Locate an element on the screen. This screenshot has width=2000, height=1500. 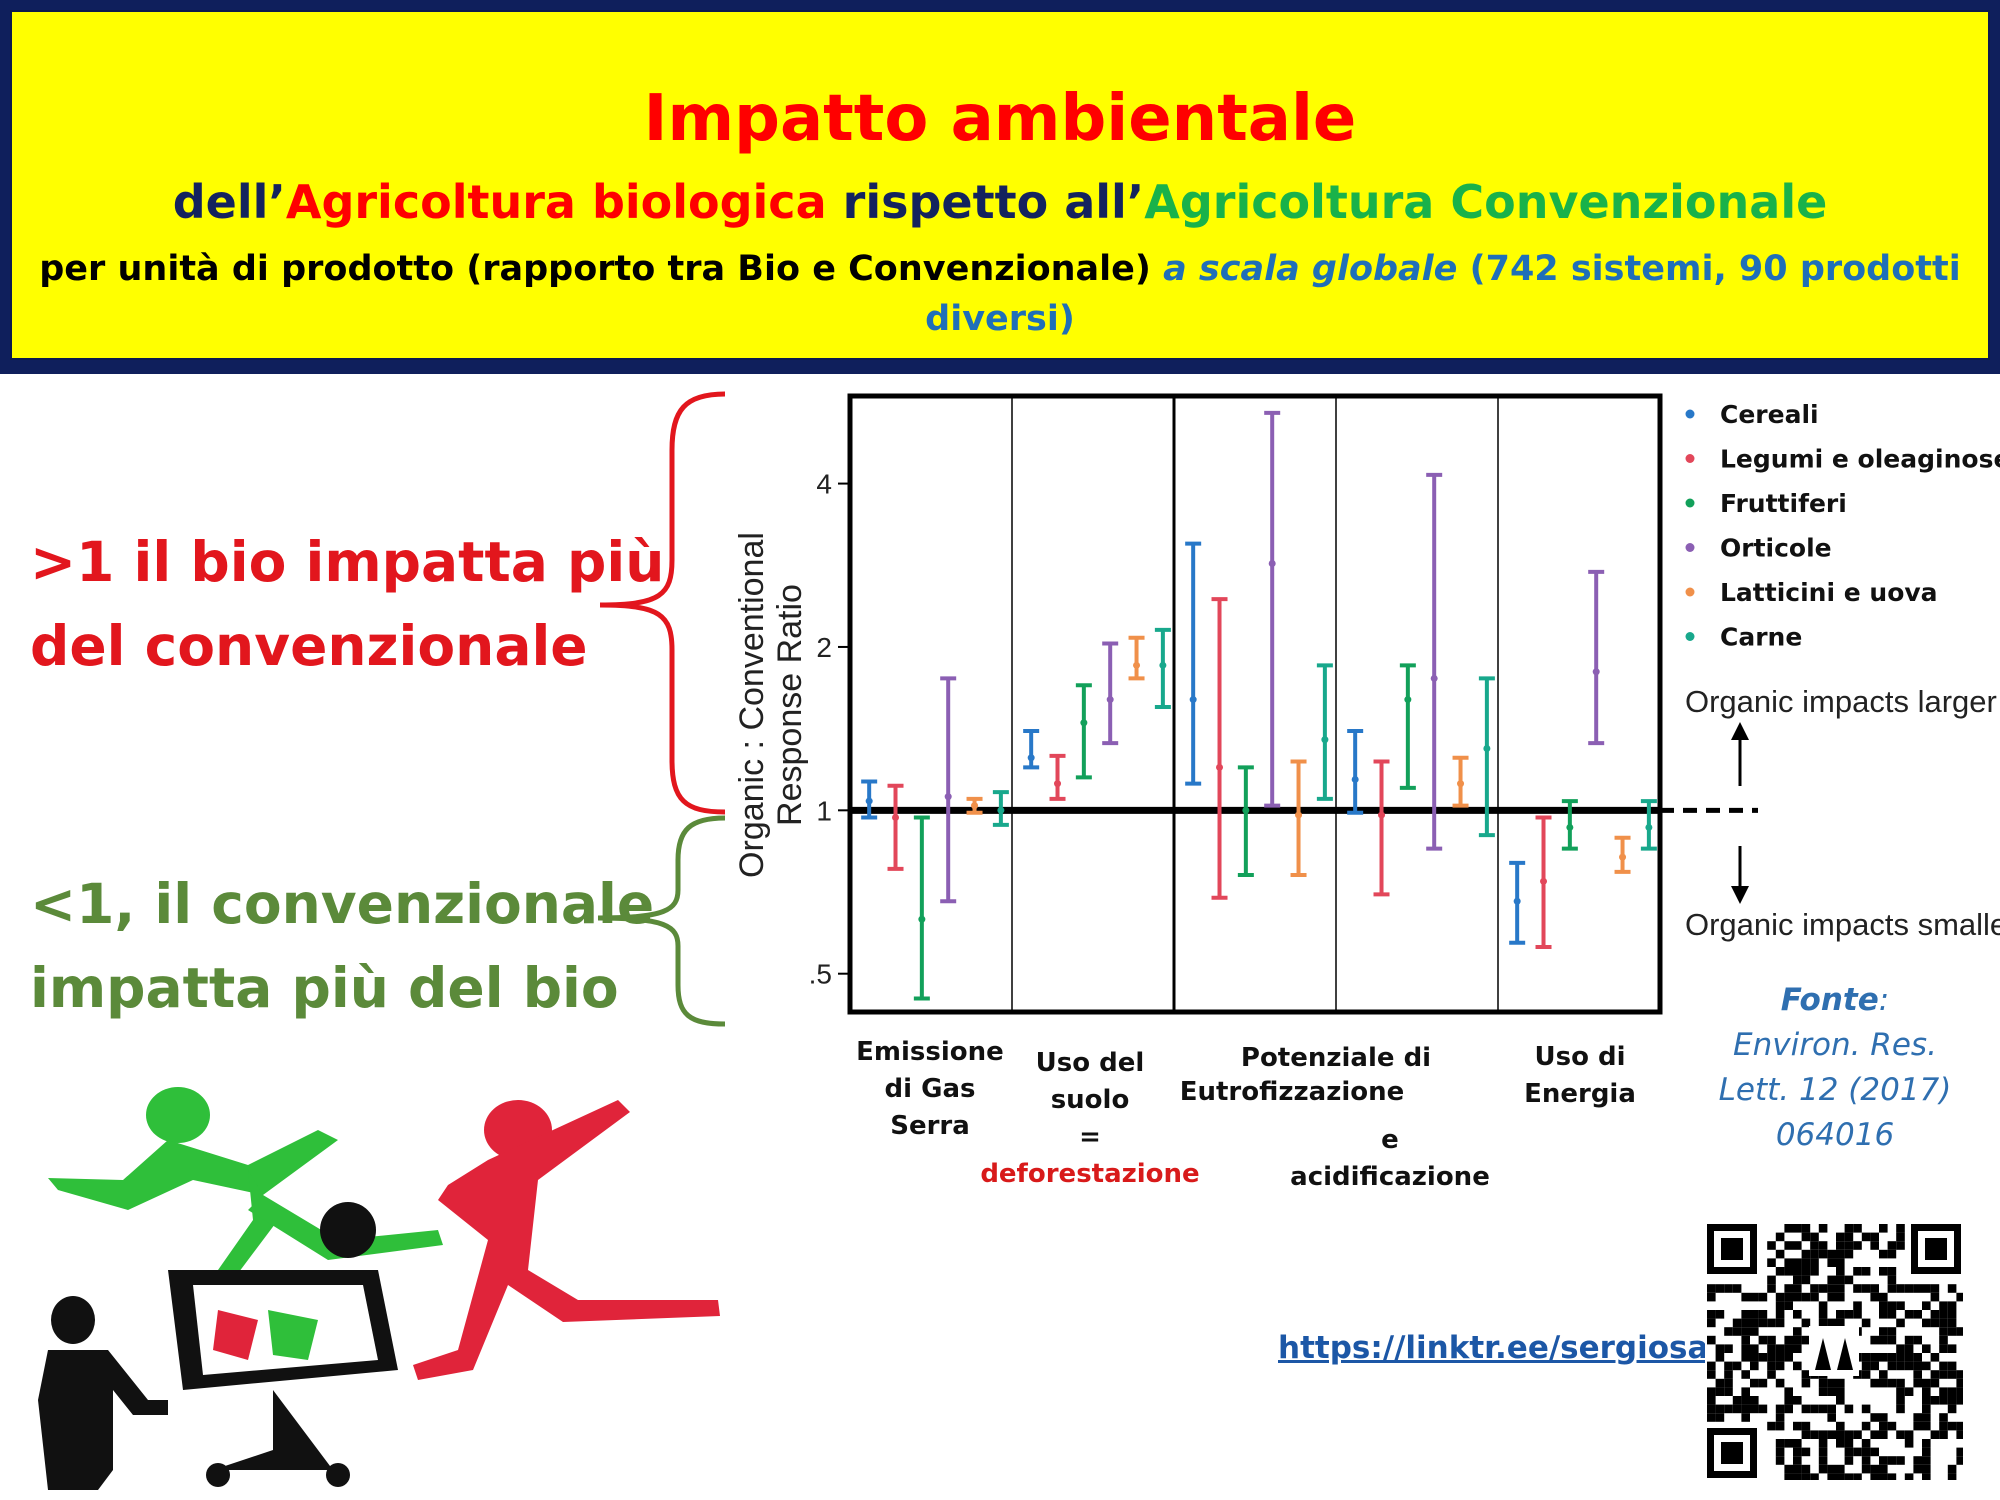
subtitle-part1: dell’ is located at coordinates (229, 202).